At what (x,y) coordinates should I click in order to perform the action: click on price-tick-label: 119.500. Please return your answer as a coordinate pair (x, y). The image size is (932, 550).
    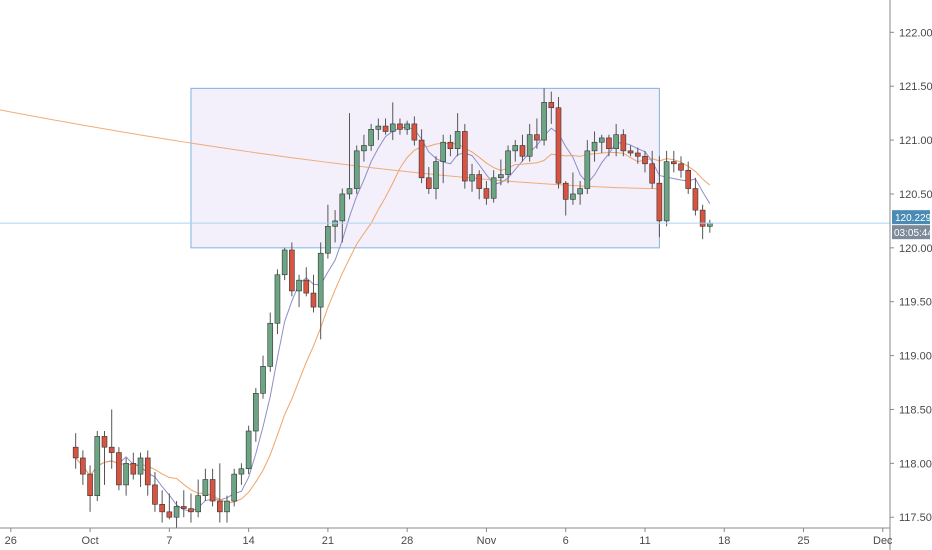
    Looking at the image, I should click on (915, 303).